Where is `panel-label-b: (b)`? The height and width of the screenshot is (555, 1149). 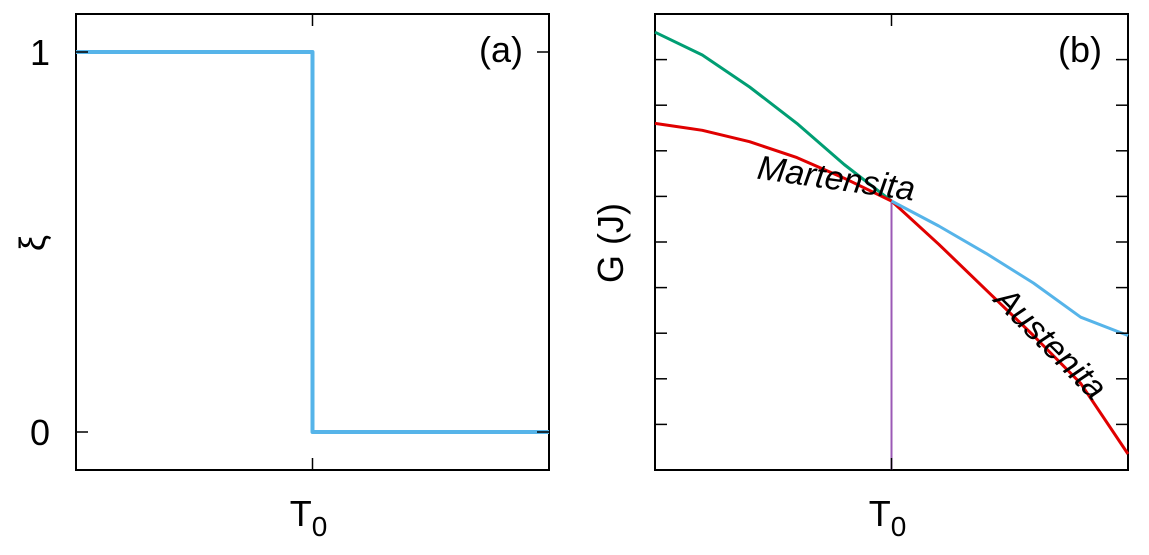 panel-label-b: (b) is located at coordinates (1080, 49).